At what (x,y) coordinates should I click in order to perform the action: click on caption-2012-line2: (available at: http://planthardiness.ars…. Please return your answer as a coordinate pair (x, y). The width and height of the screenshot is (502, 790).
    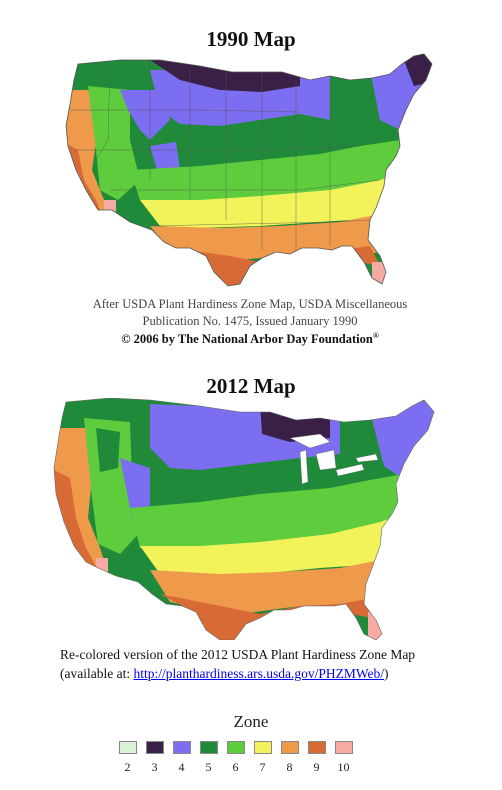
    Looking at the image, I should click on (270, 673).